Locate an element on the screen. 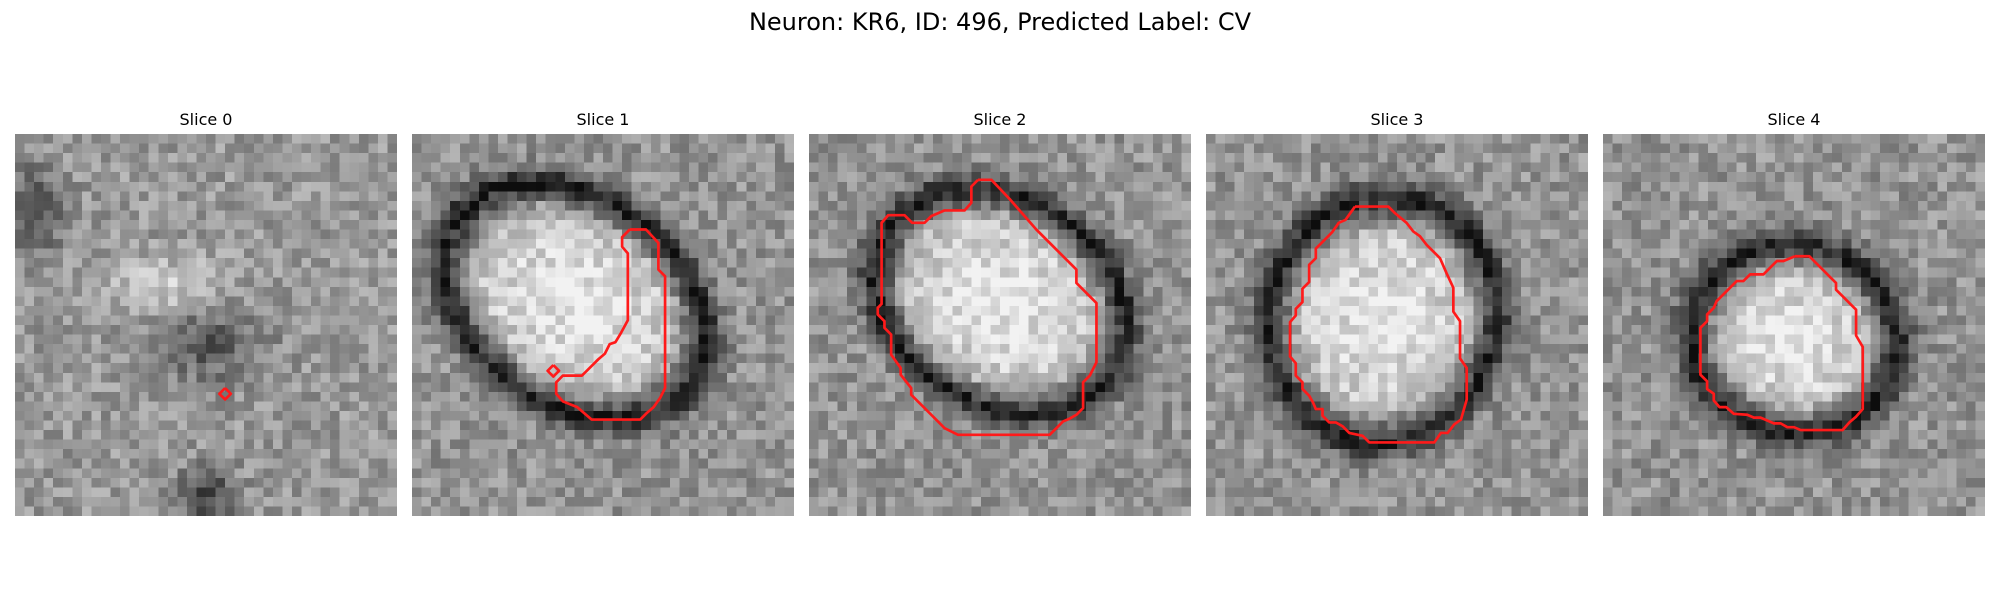 Image resolution: width=2000 pixels, height=600 pixels. slice-panel-0: Slice 0 is located at coordinates (206, 313).